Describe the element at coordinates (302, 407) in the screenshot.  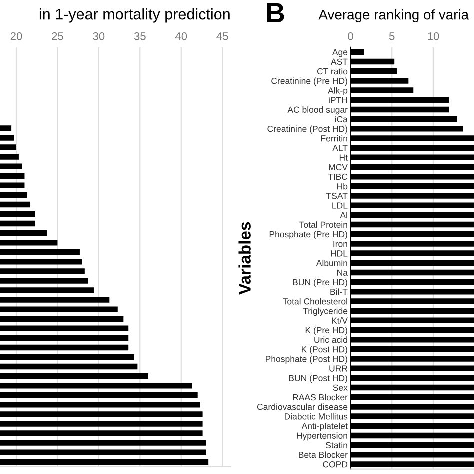
I see `y-tick-label: Cardiovascular disease` at that location.